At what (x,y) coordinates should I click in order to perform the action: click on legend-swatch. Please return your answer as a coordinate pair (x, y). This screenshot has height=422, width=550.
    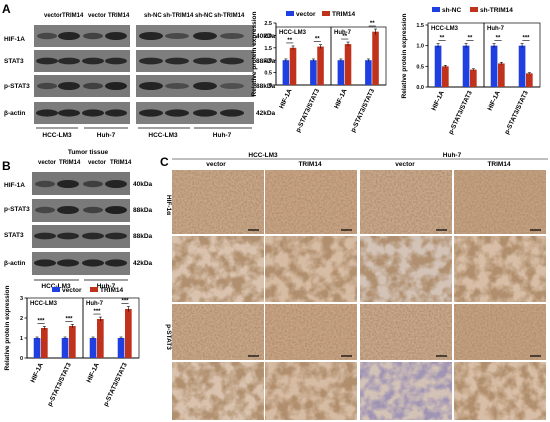
    Looking at the image, I should click on (56, 289).